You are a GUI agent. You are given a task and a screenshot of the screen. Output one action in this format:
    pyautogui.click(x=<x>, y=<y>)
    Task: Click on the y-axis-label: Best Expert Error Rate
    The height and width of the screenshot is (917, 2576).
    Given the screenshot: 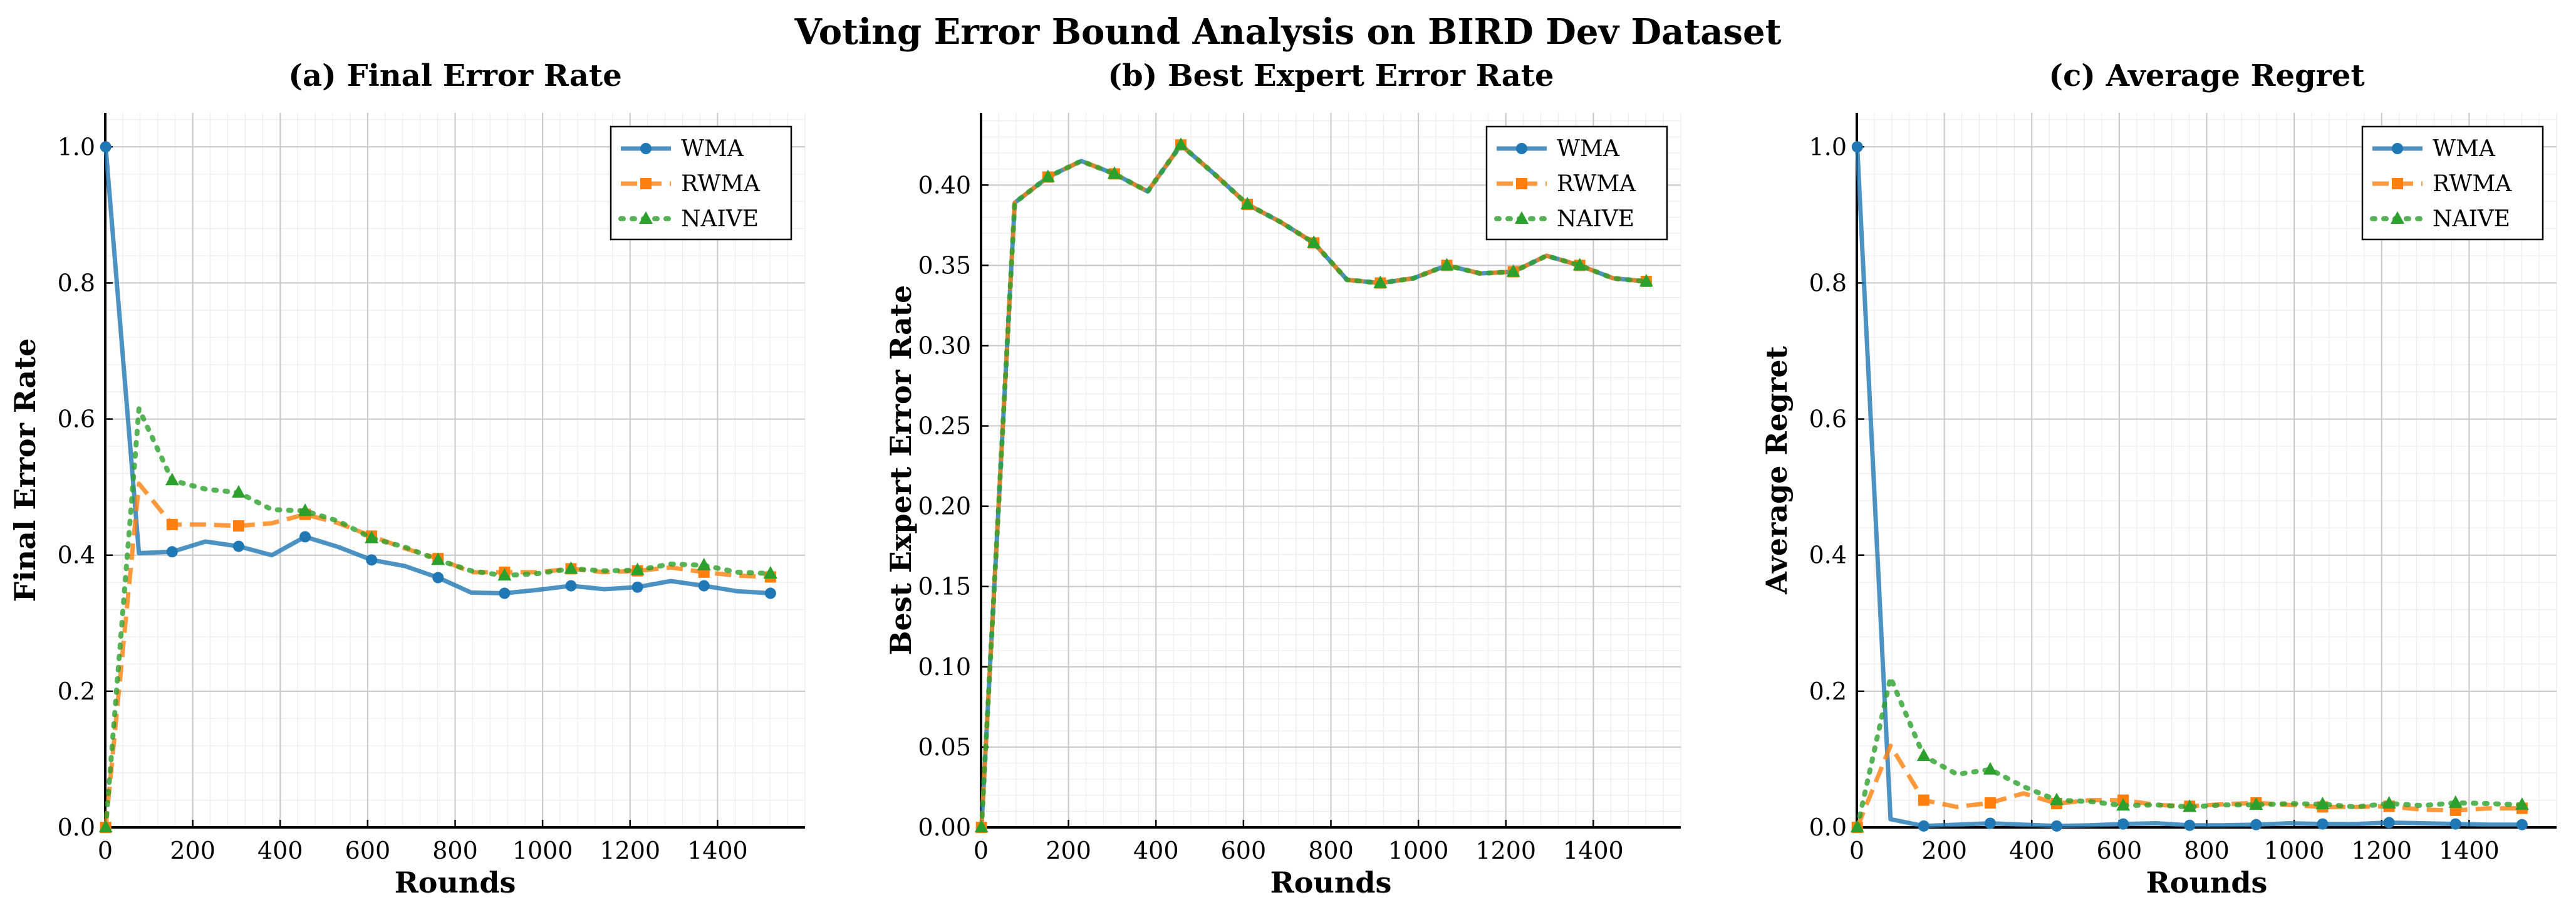 What is the action you would take?
    pyautogui.click(x=901, y=471)
    